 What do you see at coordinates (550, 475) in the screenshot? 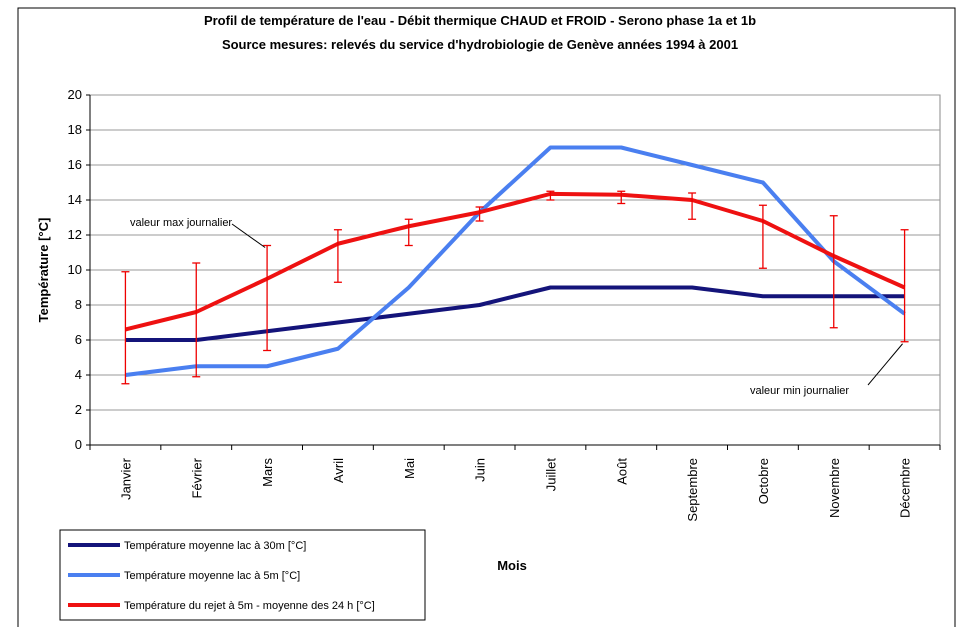
I see `x-tick-label: Juillet` at bounding box center [550, 475].